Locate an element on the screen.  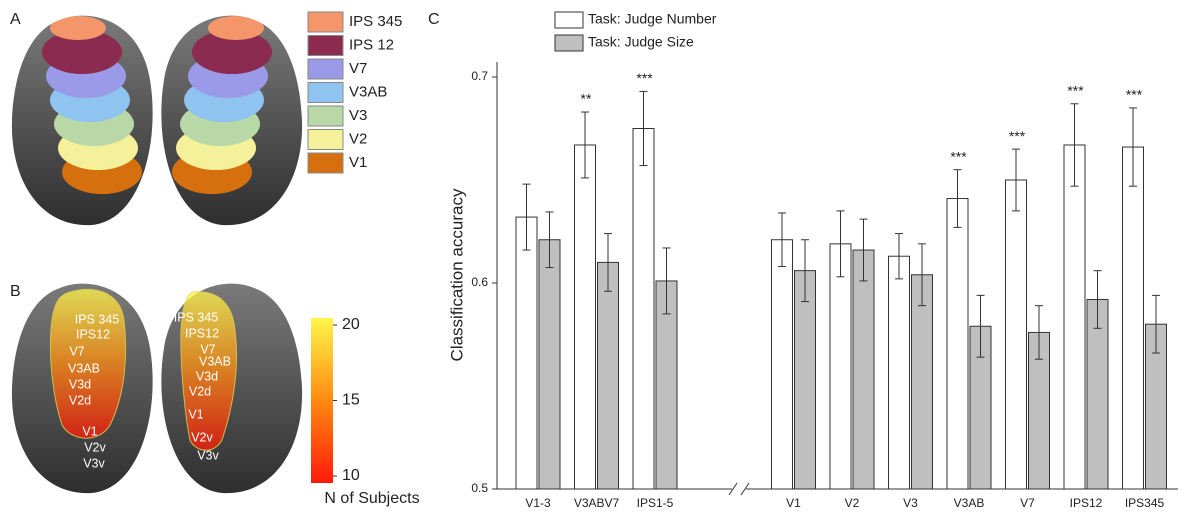
panel-label: B is located at coordinates (15, 291).